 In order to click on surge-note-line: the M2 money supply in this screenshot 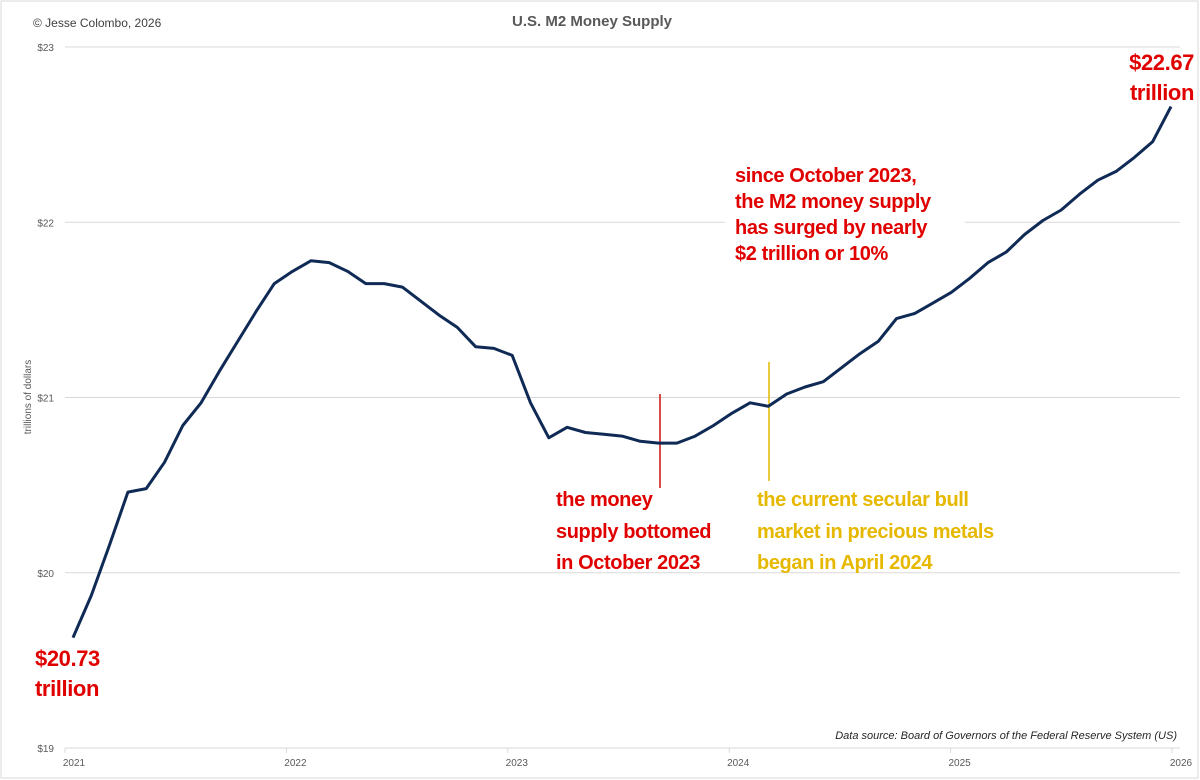, I will do `click(833, 202)`.